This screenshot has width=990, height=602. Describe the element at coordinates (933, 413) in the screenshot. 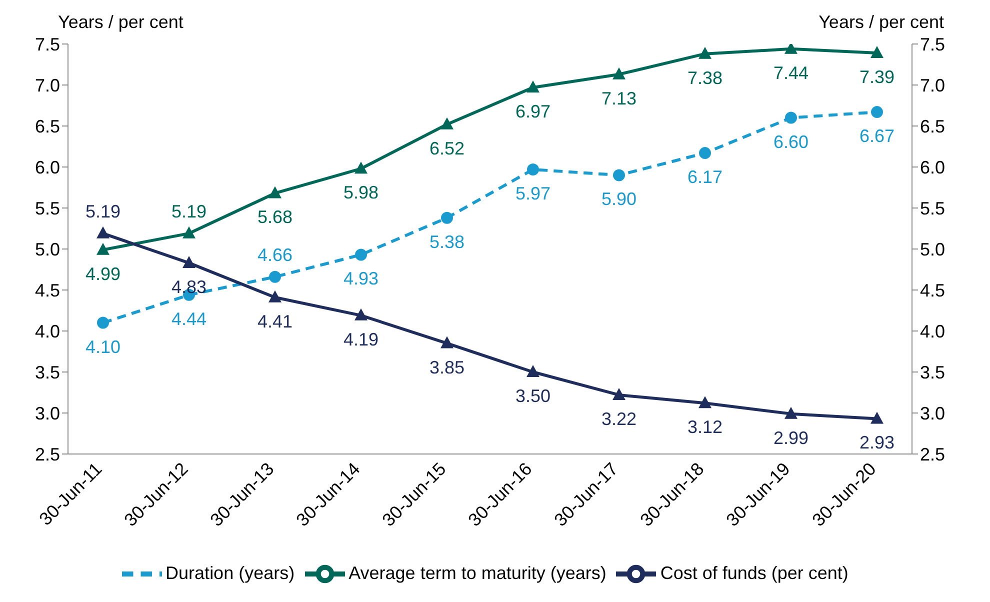

I see `y2-tick-label: 3.0` at that location.